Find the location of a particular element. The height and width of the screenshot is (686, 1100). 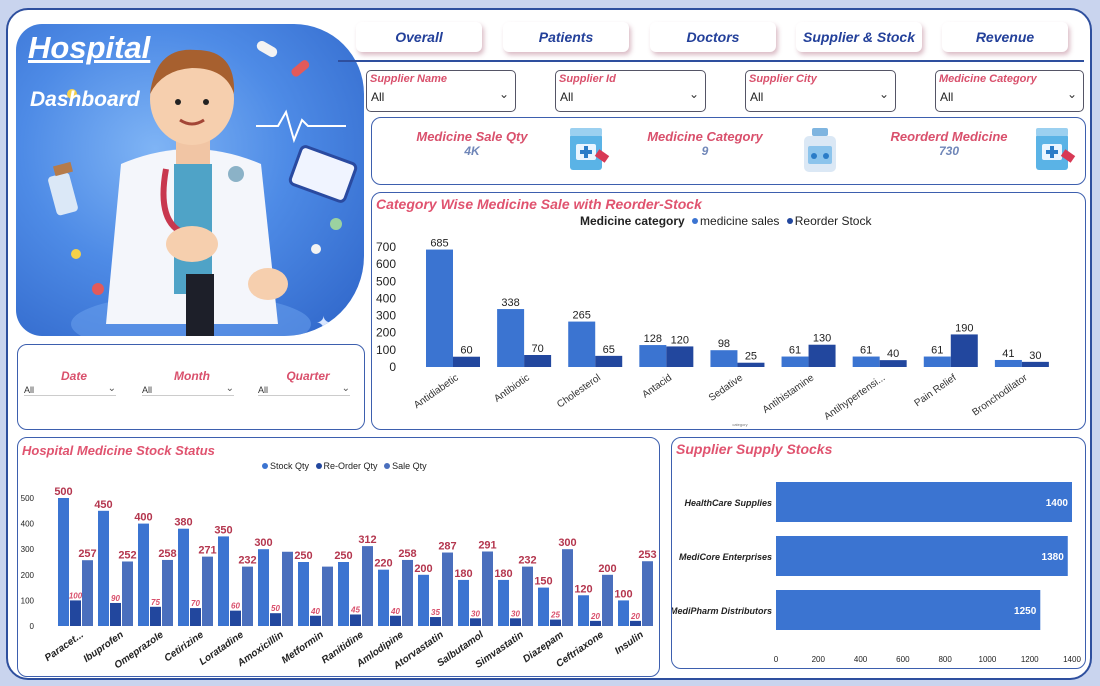

supplier-city-slicer: Supplier City All ⌄ is located at coordinates (820, 91).